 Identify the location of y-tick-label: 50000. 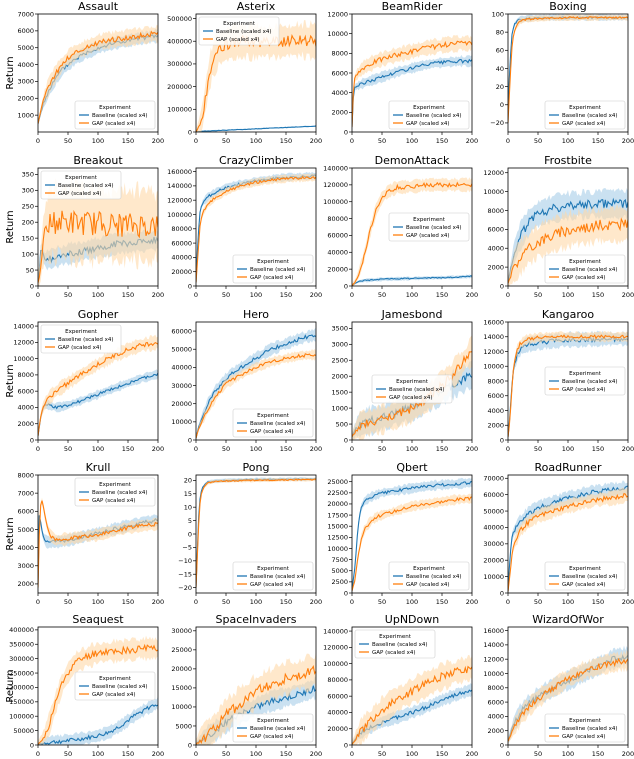
(23, 731).